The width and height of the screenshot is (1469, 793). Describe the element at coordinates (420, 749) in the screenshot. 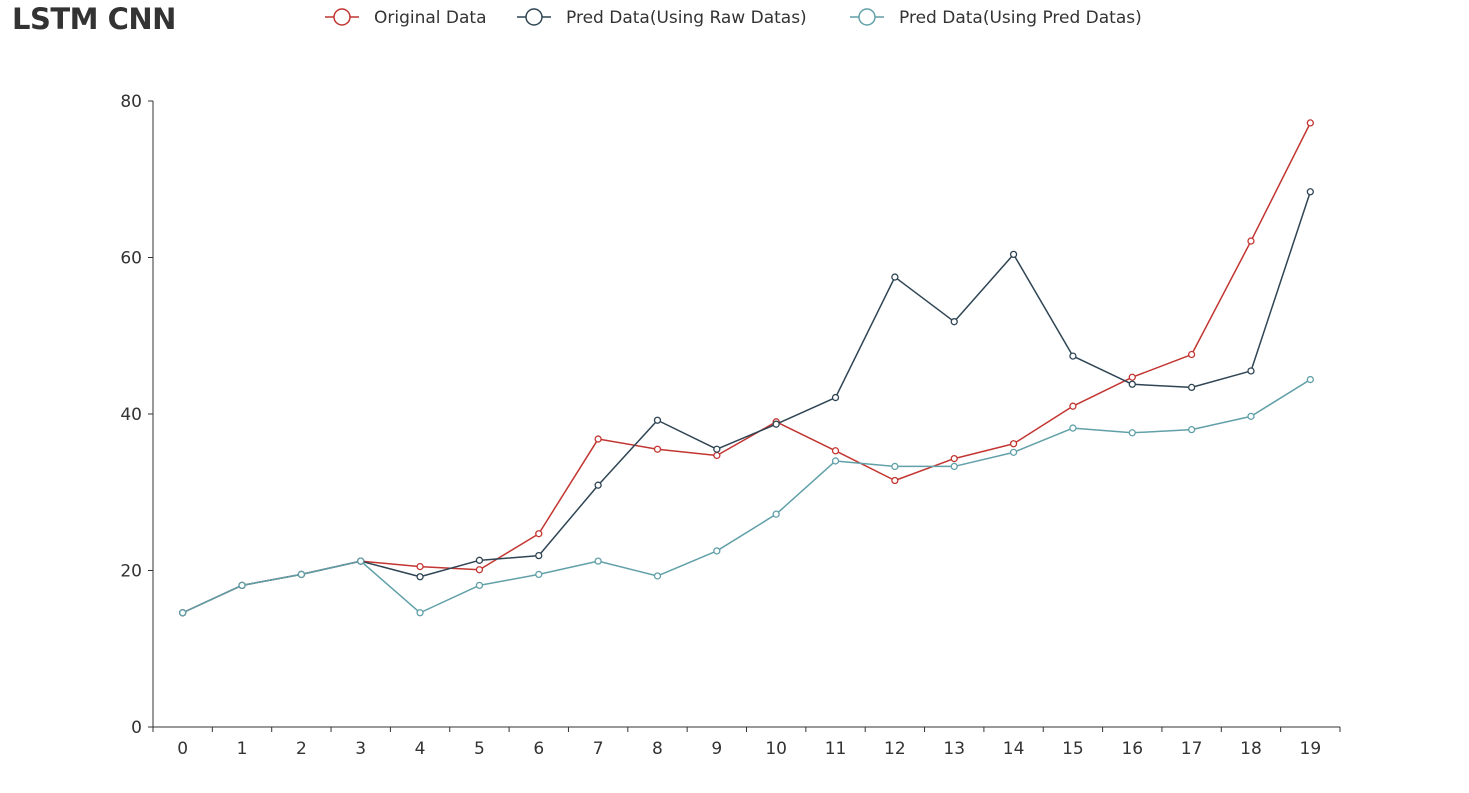

I see `x-tick-label: 4` at that location.